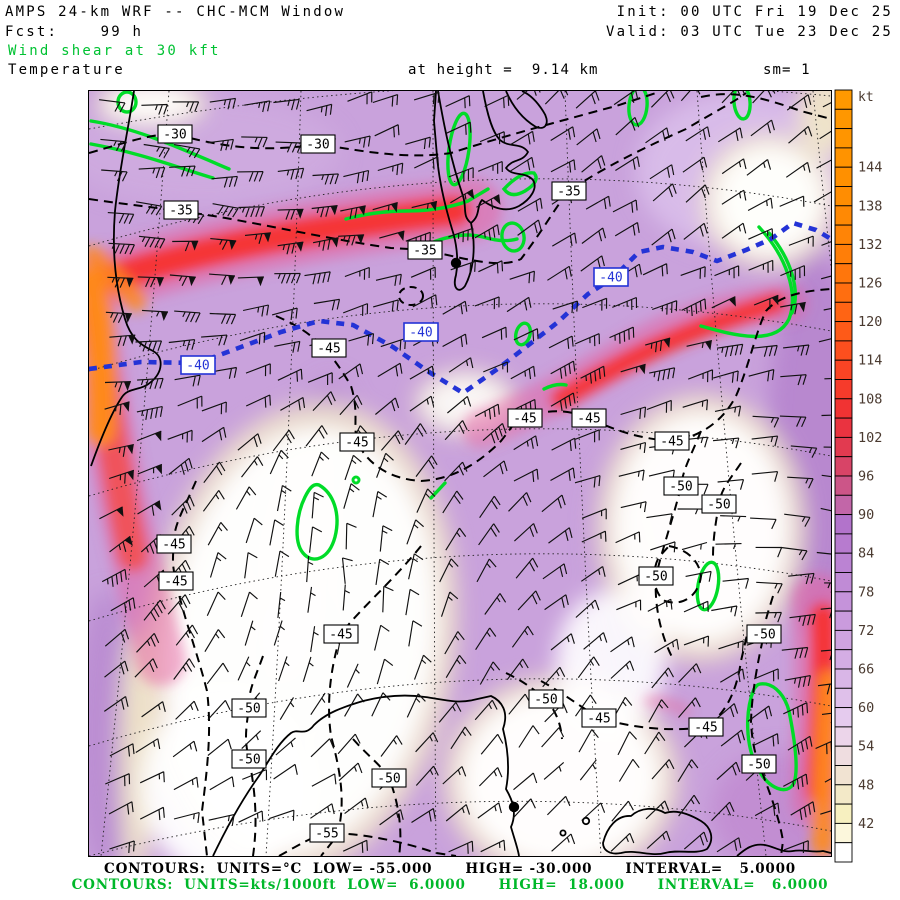  Describe the element at coordinates (421, 332) in the screenshot. I see `contour-label: -40` at that location.